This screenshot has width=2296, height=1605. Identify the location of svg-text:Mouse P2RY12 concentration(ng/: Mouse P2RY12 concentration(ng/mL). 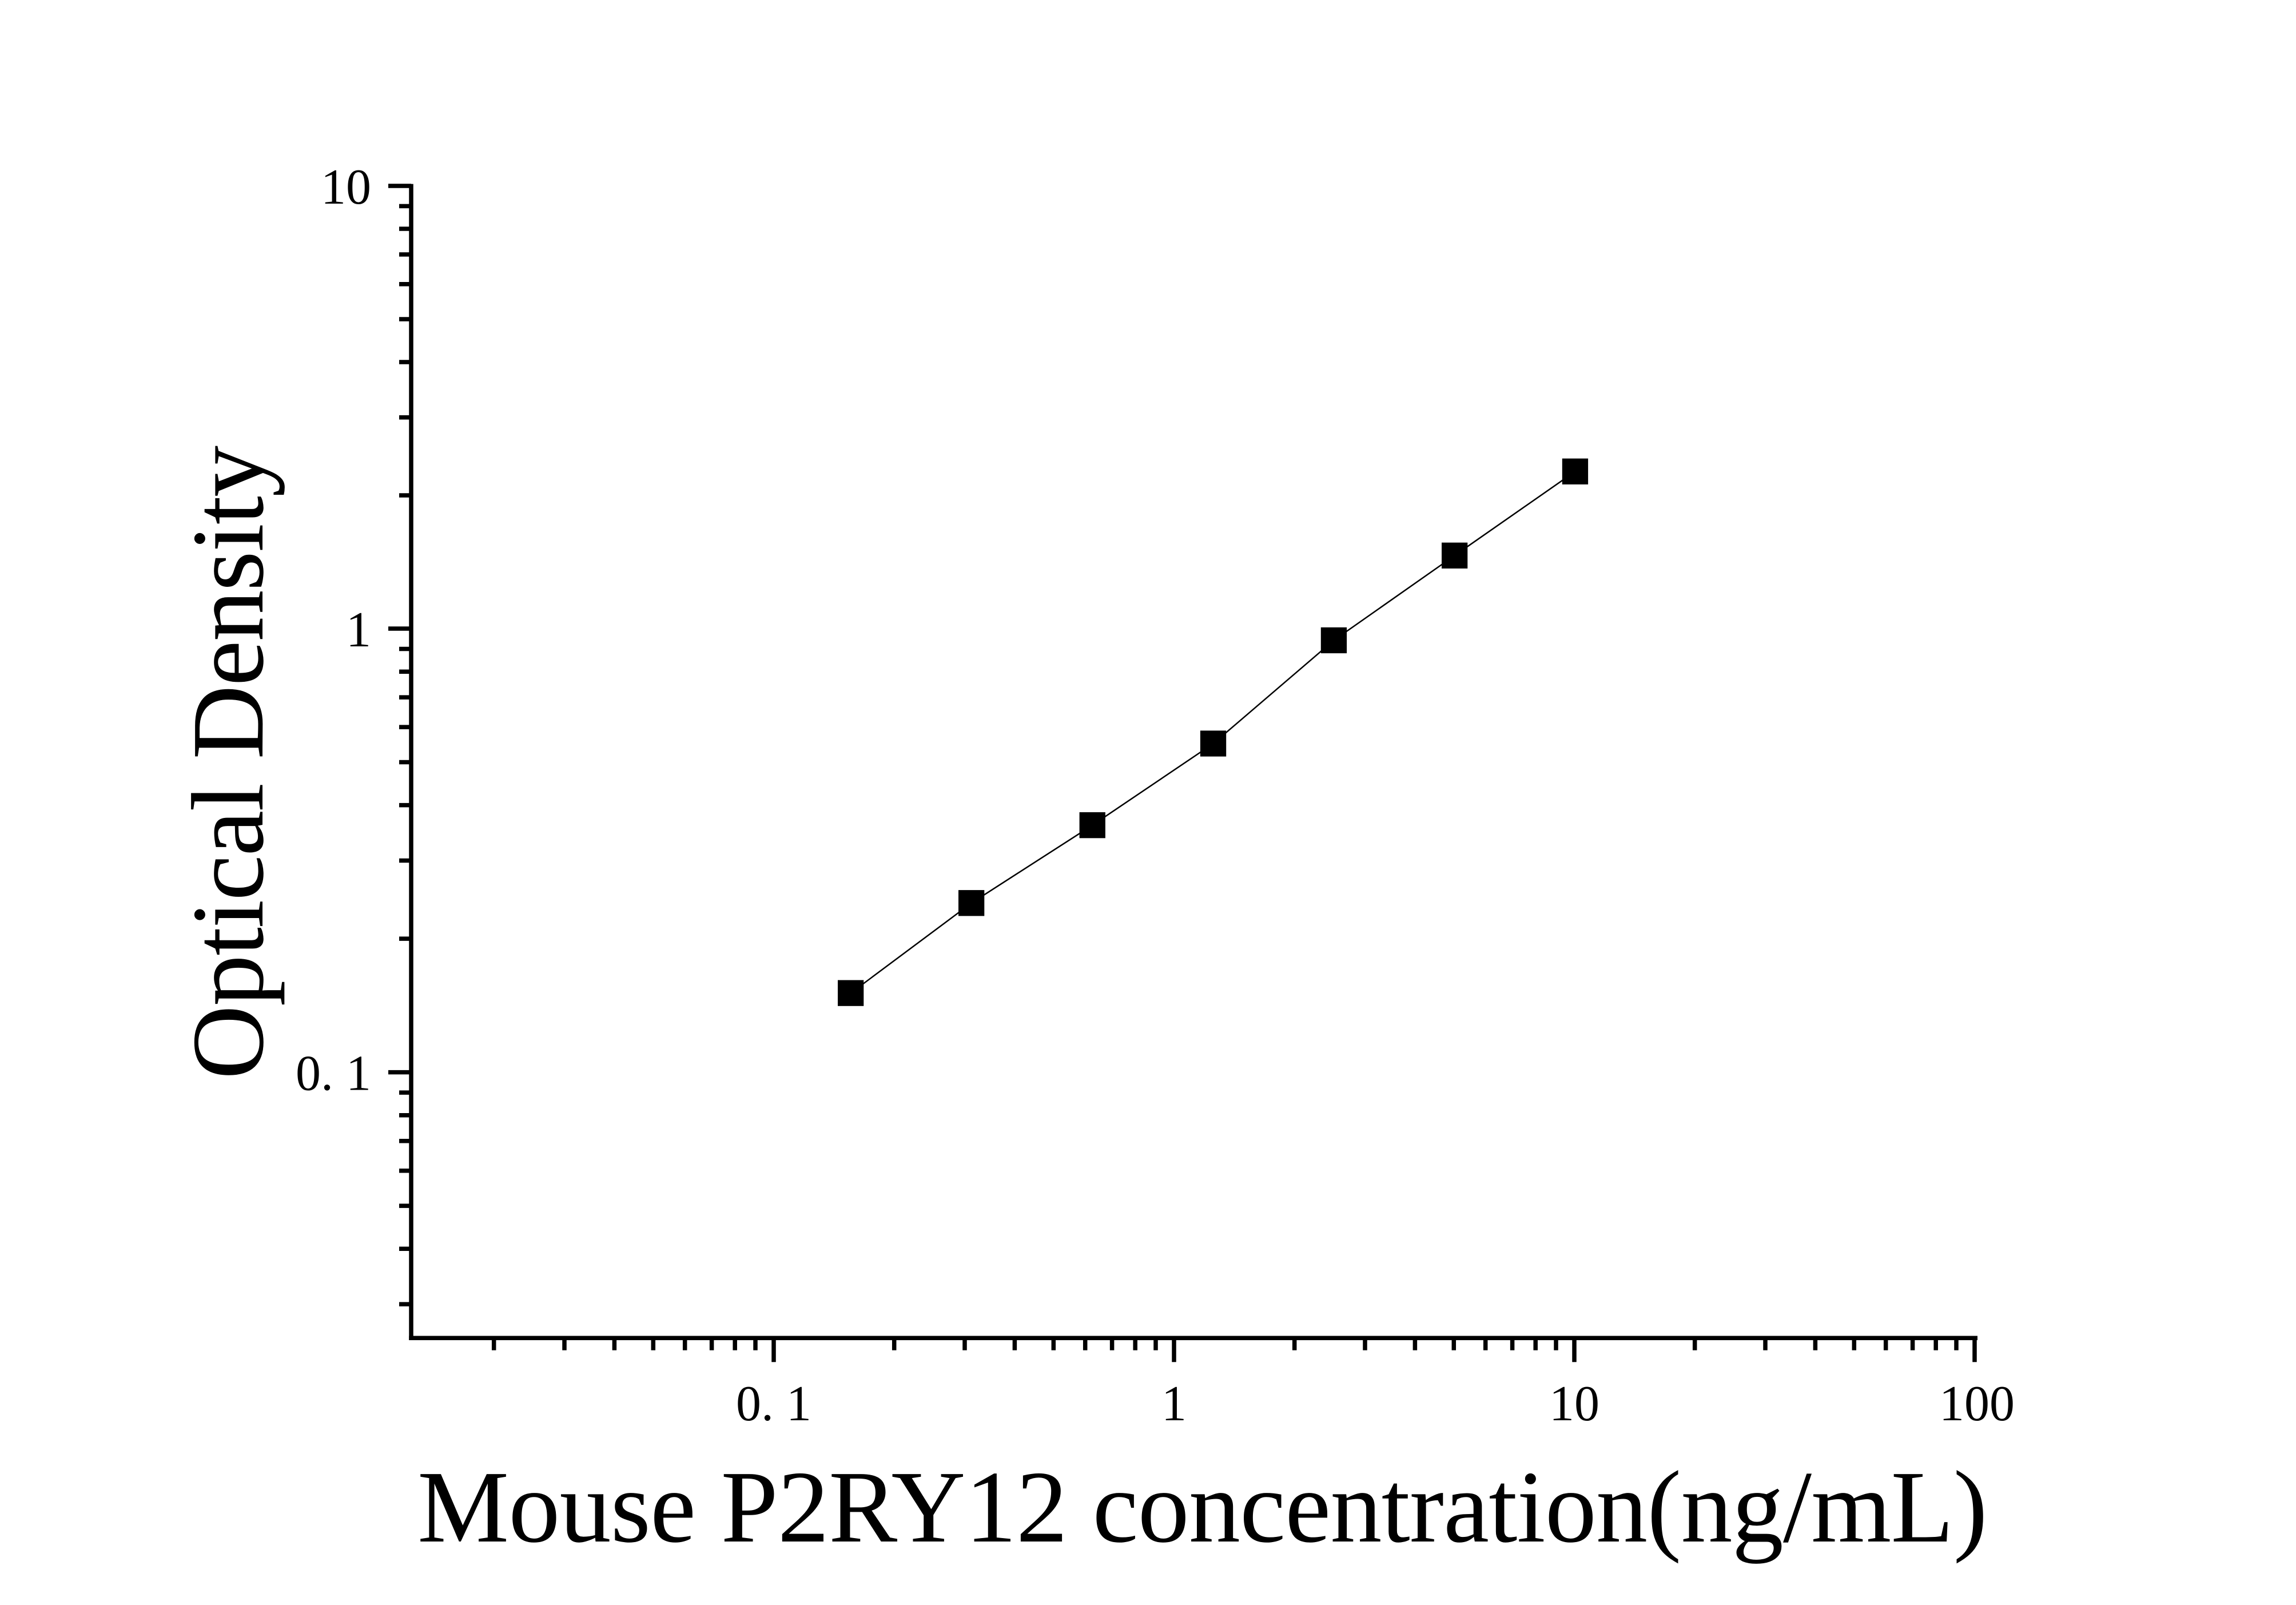
(1202, 1507).